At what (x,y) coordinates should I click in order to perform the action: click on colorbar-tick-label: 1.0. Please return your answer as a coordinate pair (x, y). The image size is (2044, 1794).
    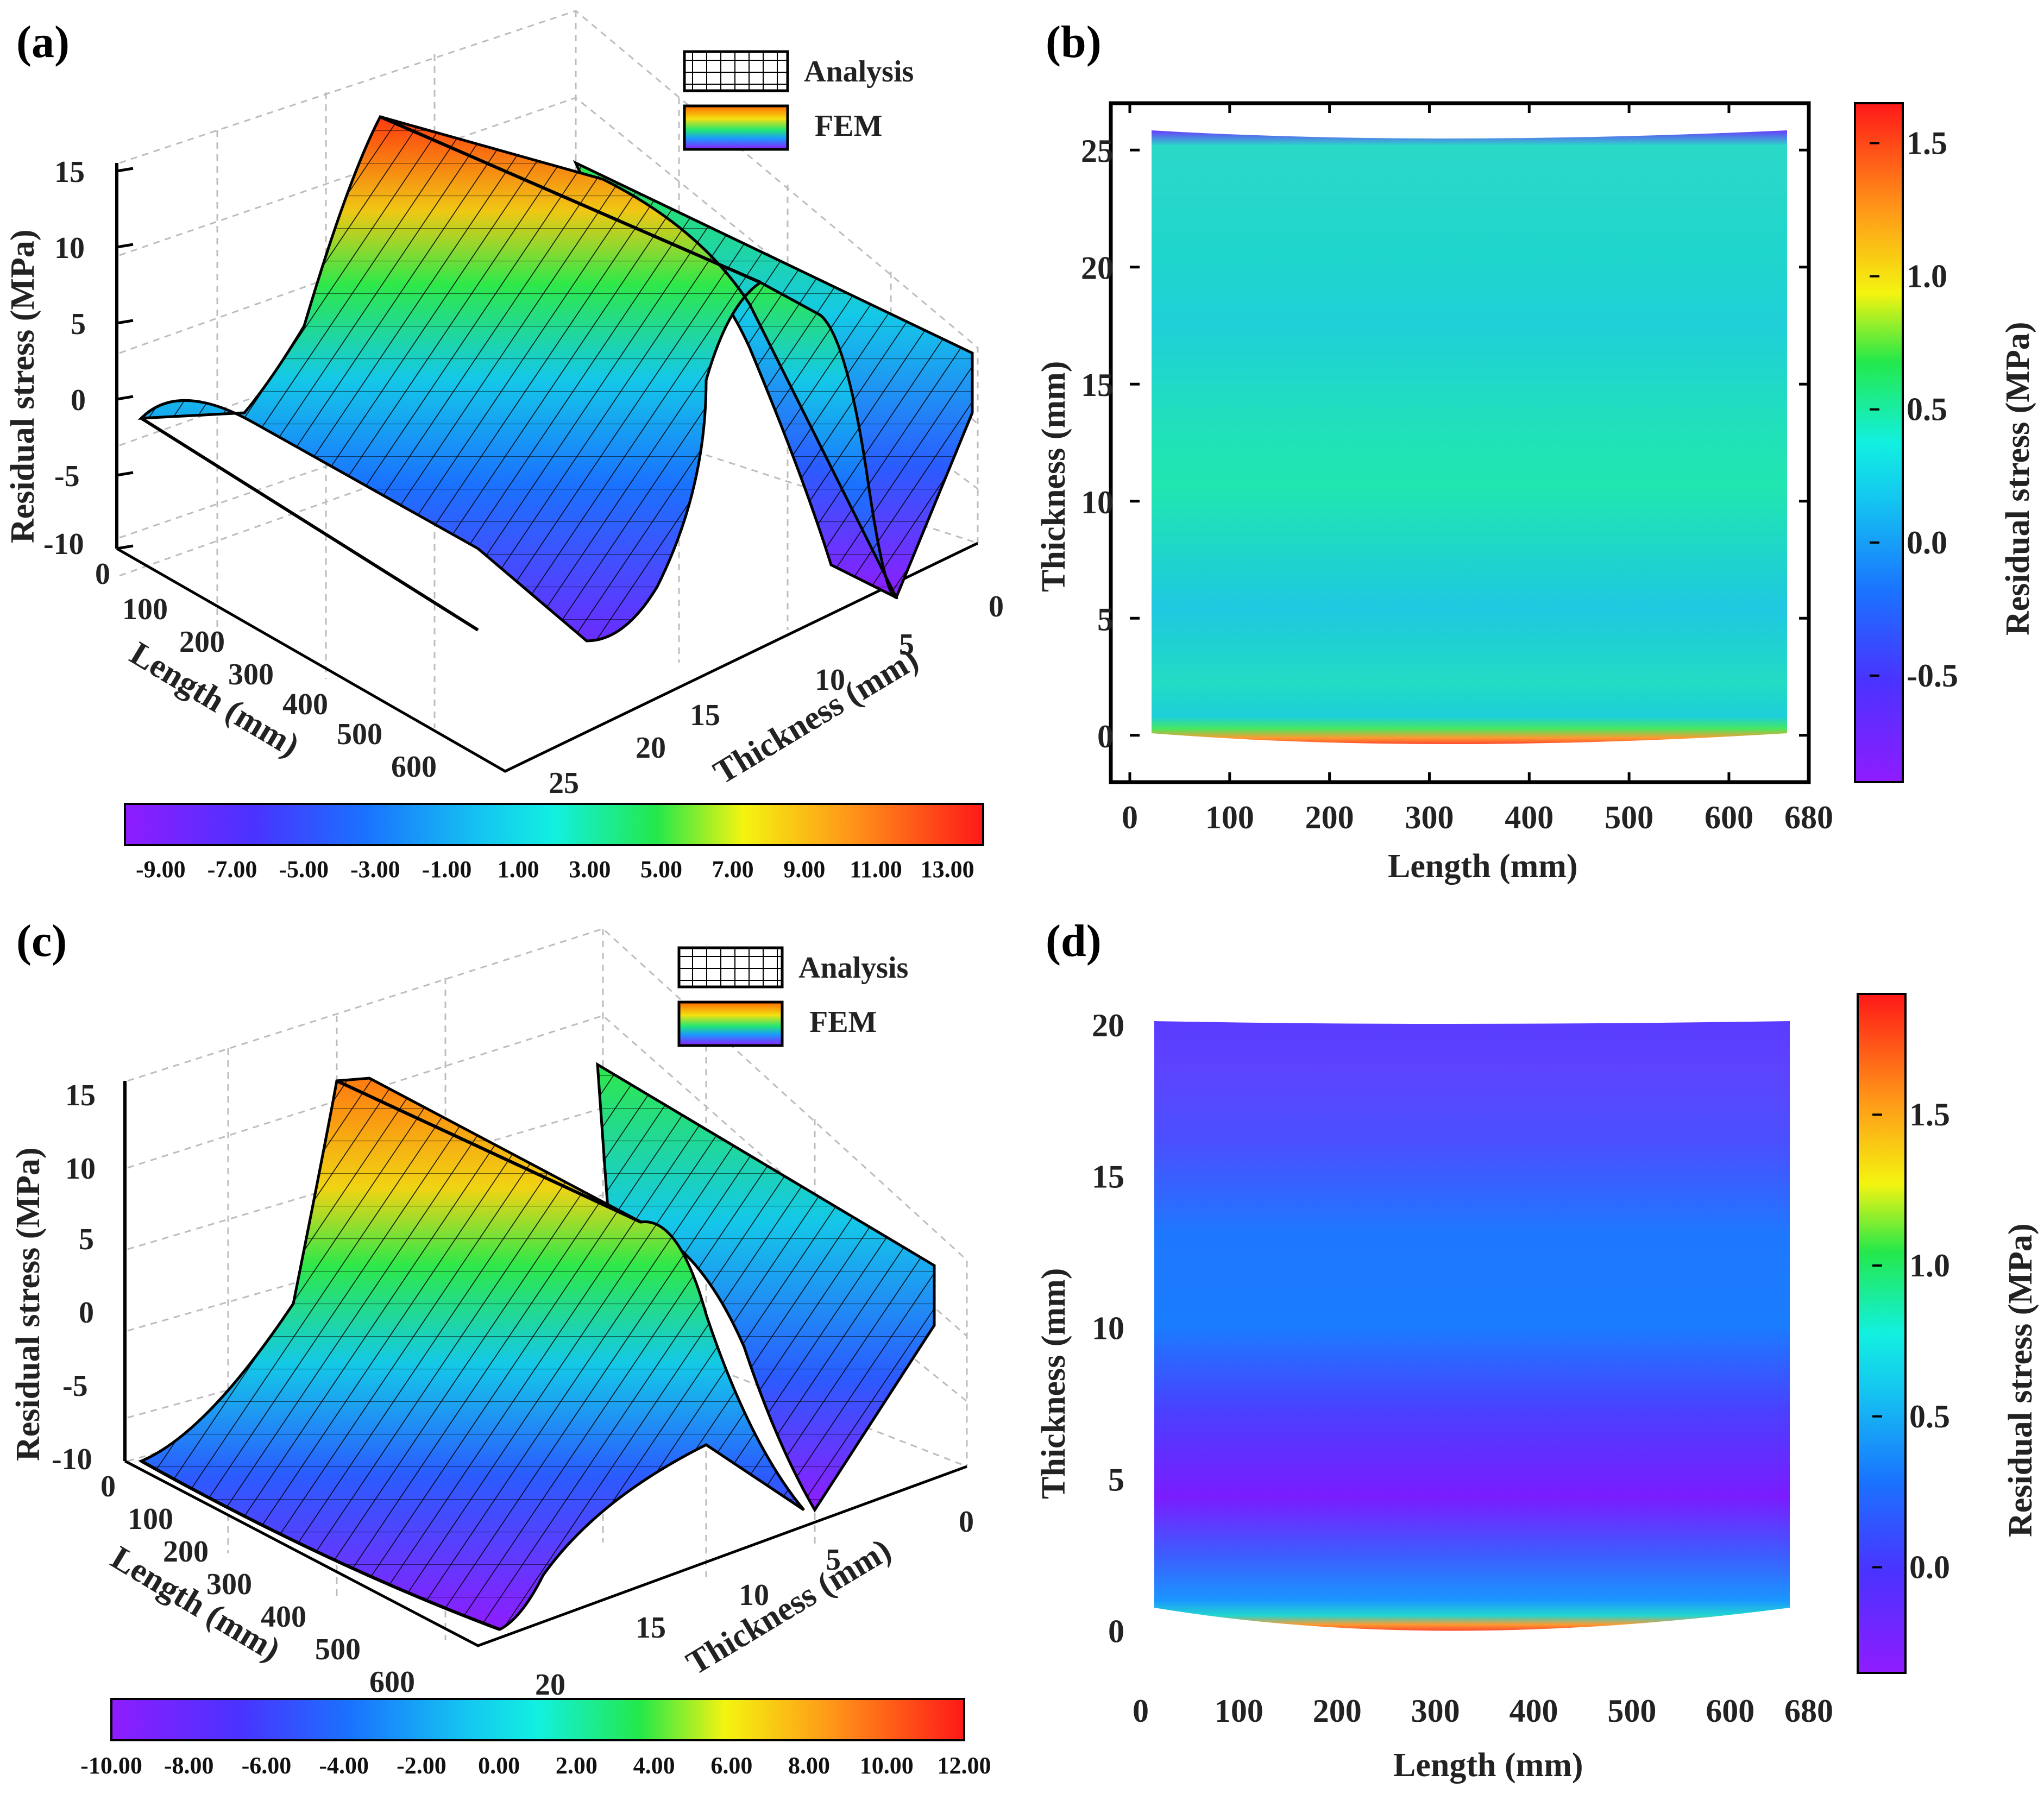
    Looking at the image, I should click on (1927, 276).